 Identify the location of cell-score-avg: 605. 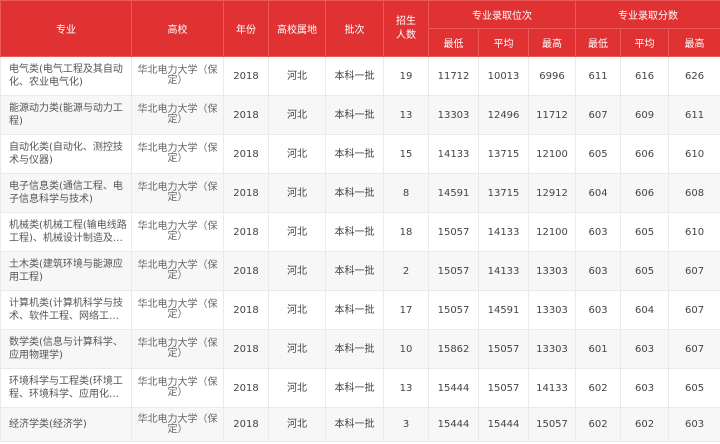
(645, 271).